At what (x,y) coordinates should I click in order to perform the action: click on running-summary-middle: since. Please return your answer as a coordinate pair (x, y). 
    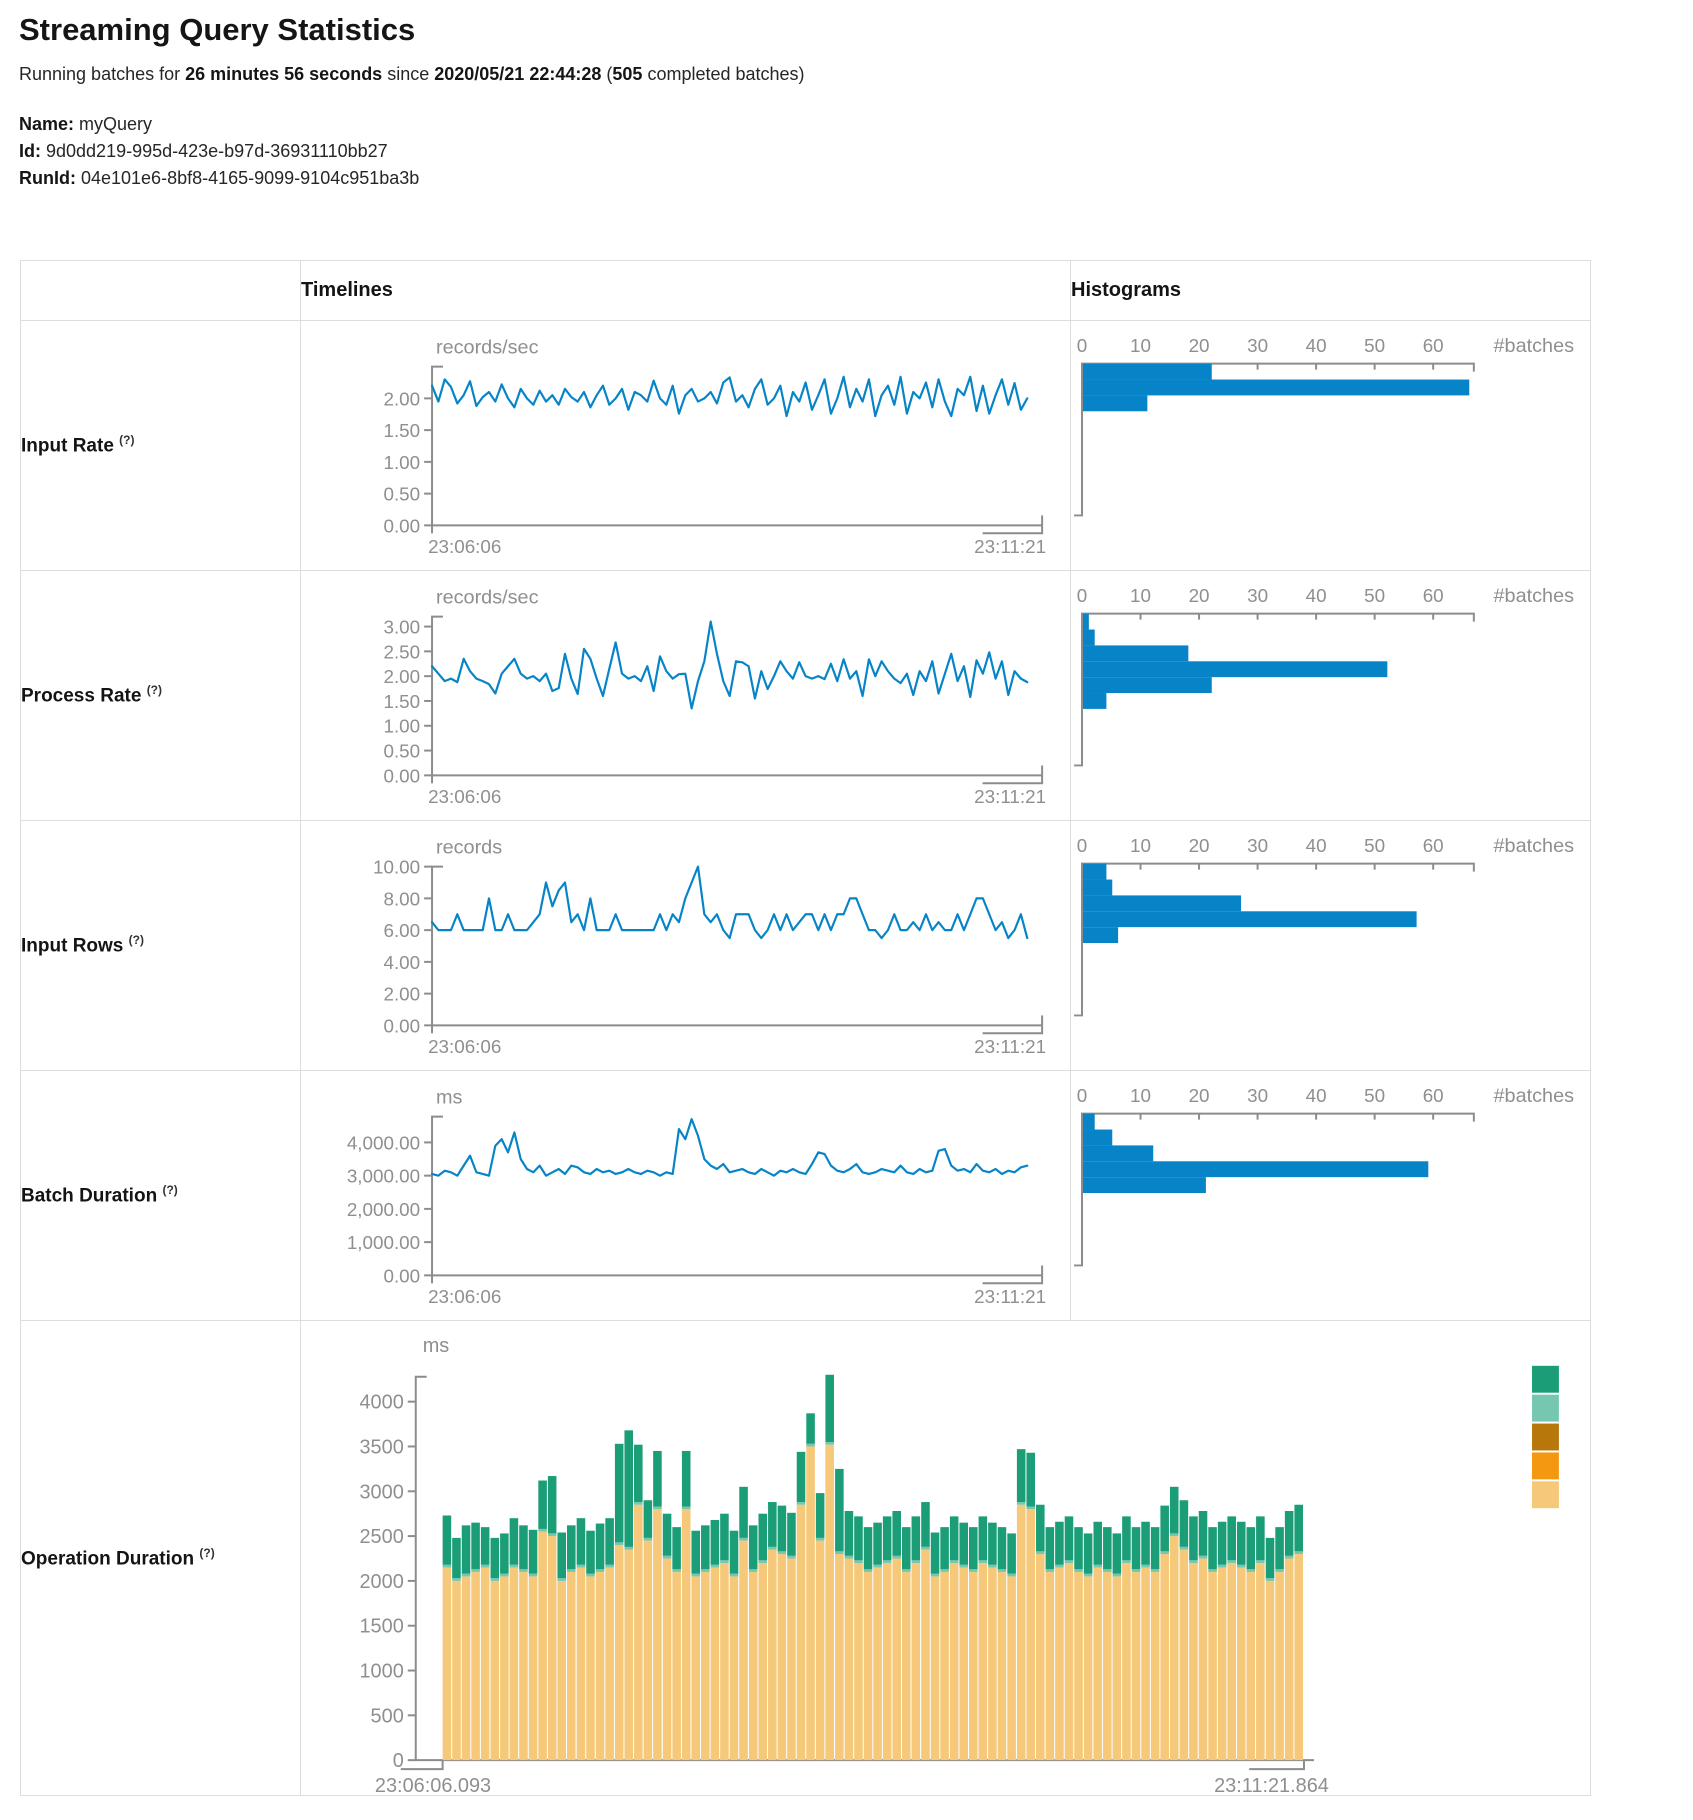
    Looking at the image, I should click on (408, 74).